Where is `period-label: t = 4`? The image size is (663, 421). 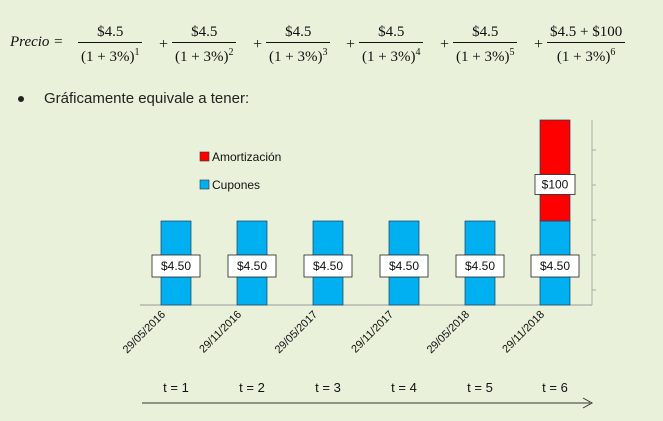 period-label: t = 4 is located at coordinates (404, 387).